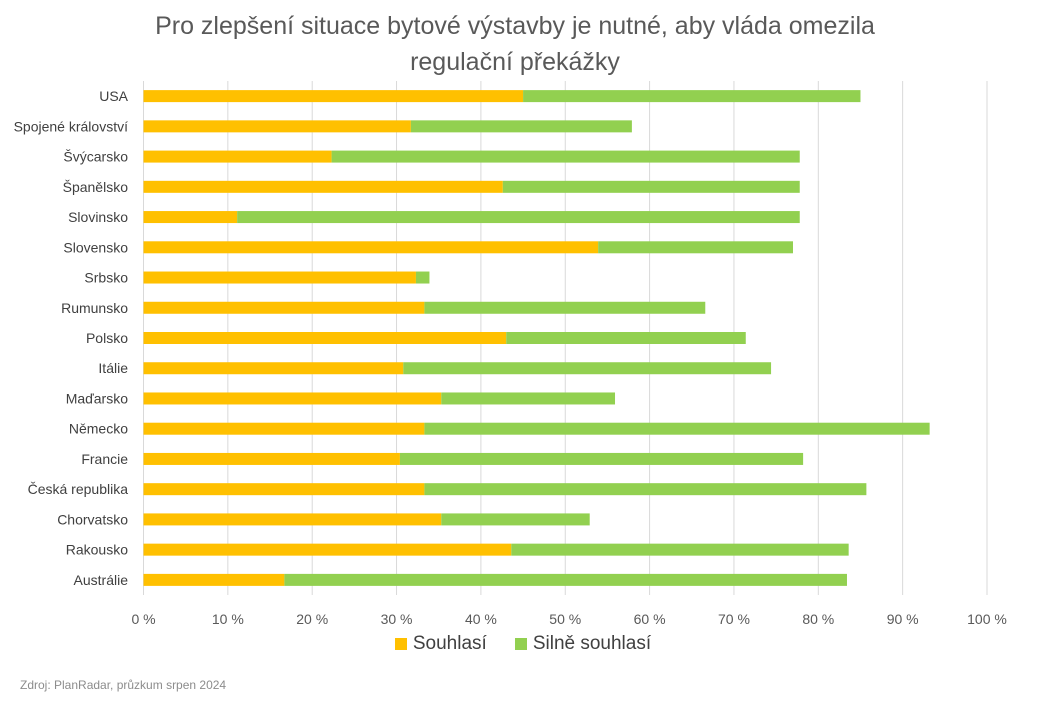  What do you see at coordinates (101, 580) in the screenshot?
I see `category-label: Austrálie` at bounding box center [101, 580].